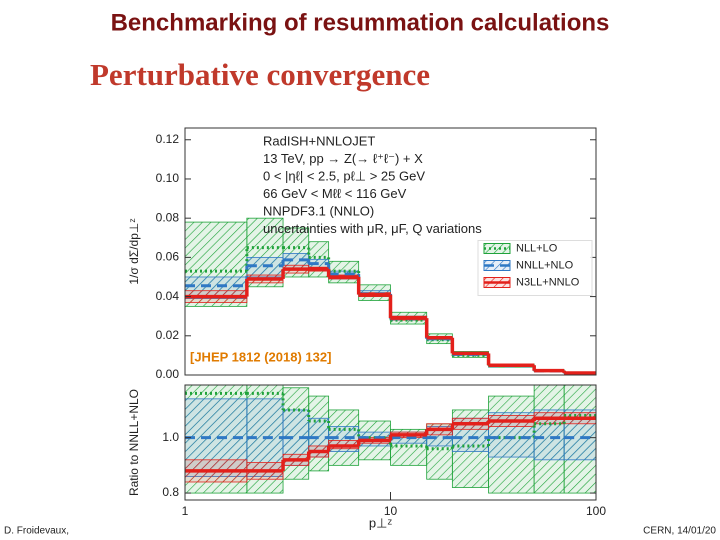 The width and height of the screenshot is (720, 540). What do you see at coordinates (134, 442) in the screenshot?
I see `y-axis-label: Ratio to NNLL+NLO` at bounding box center [134, 442].